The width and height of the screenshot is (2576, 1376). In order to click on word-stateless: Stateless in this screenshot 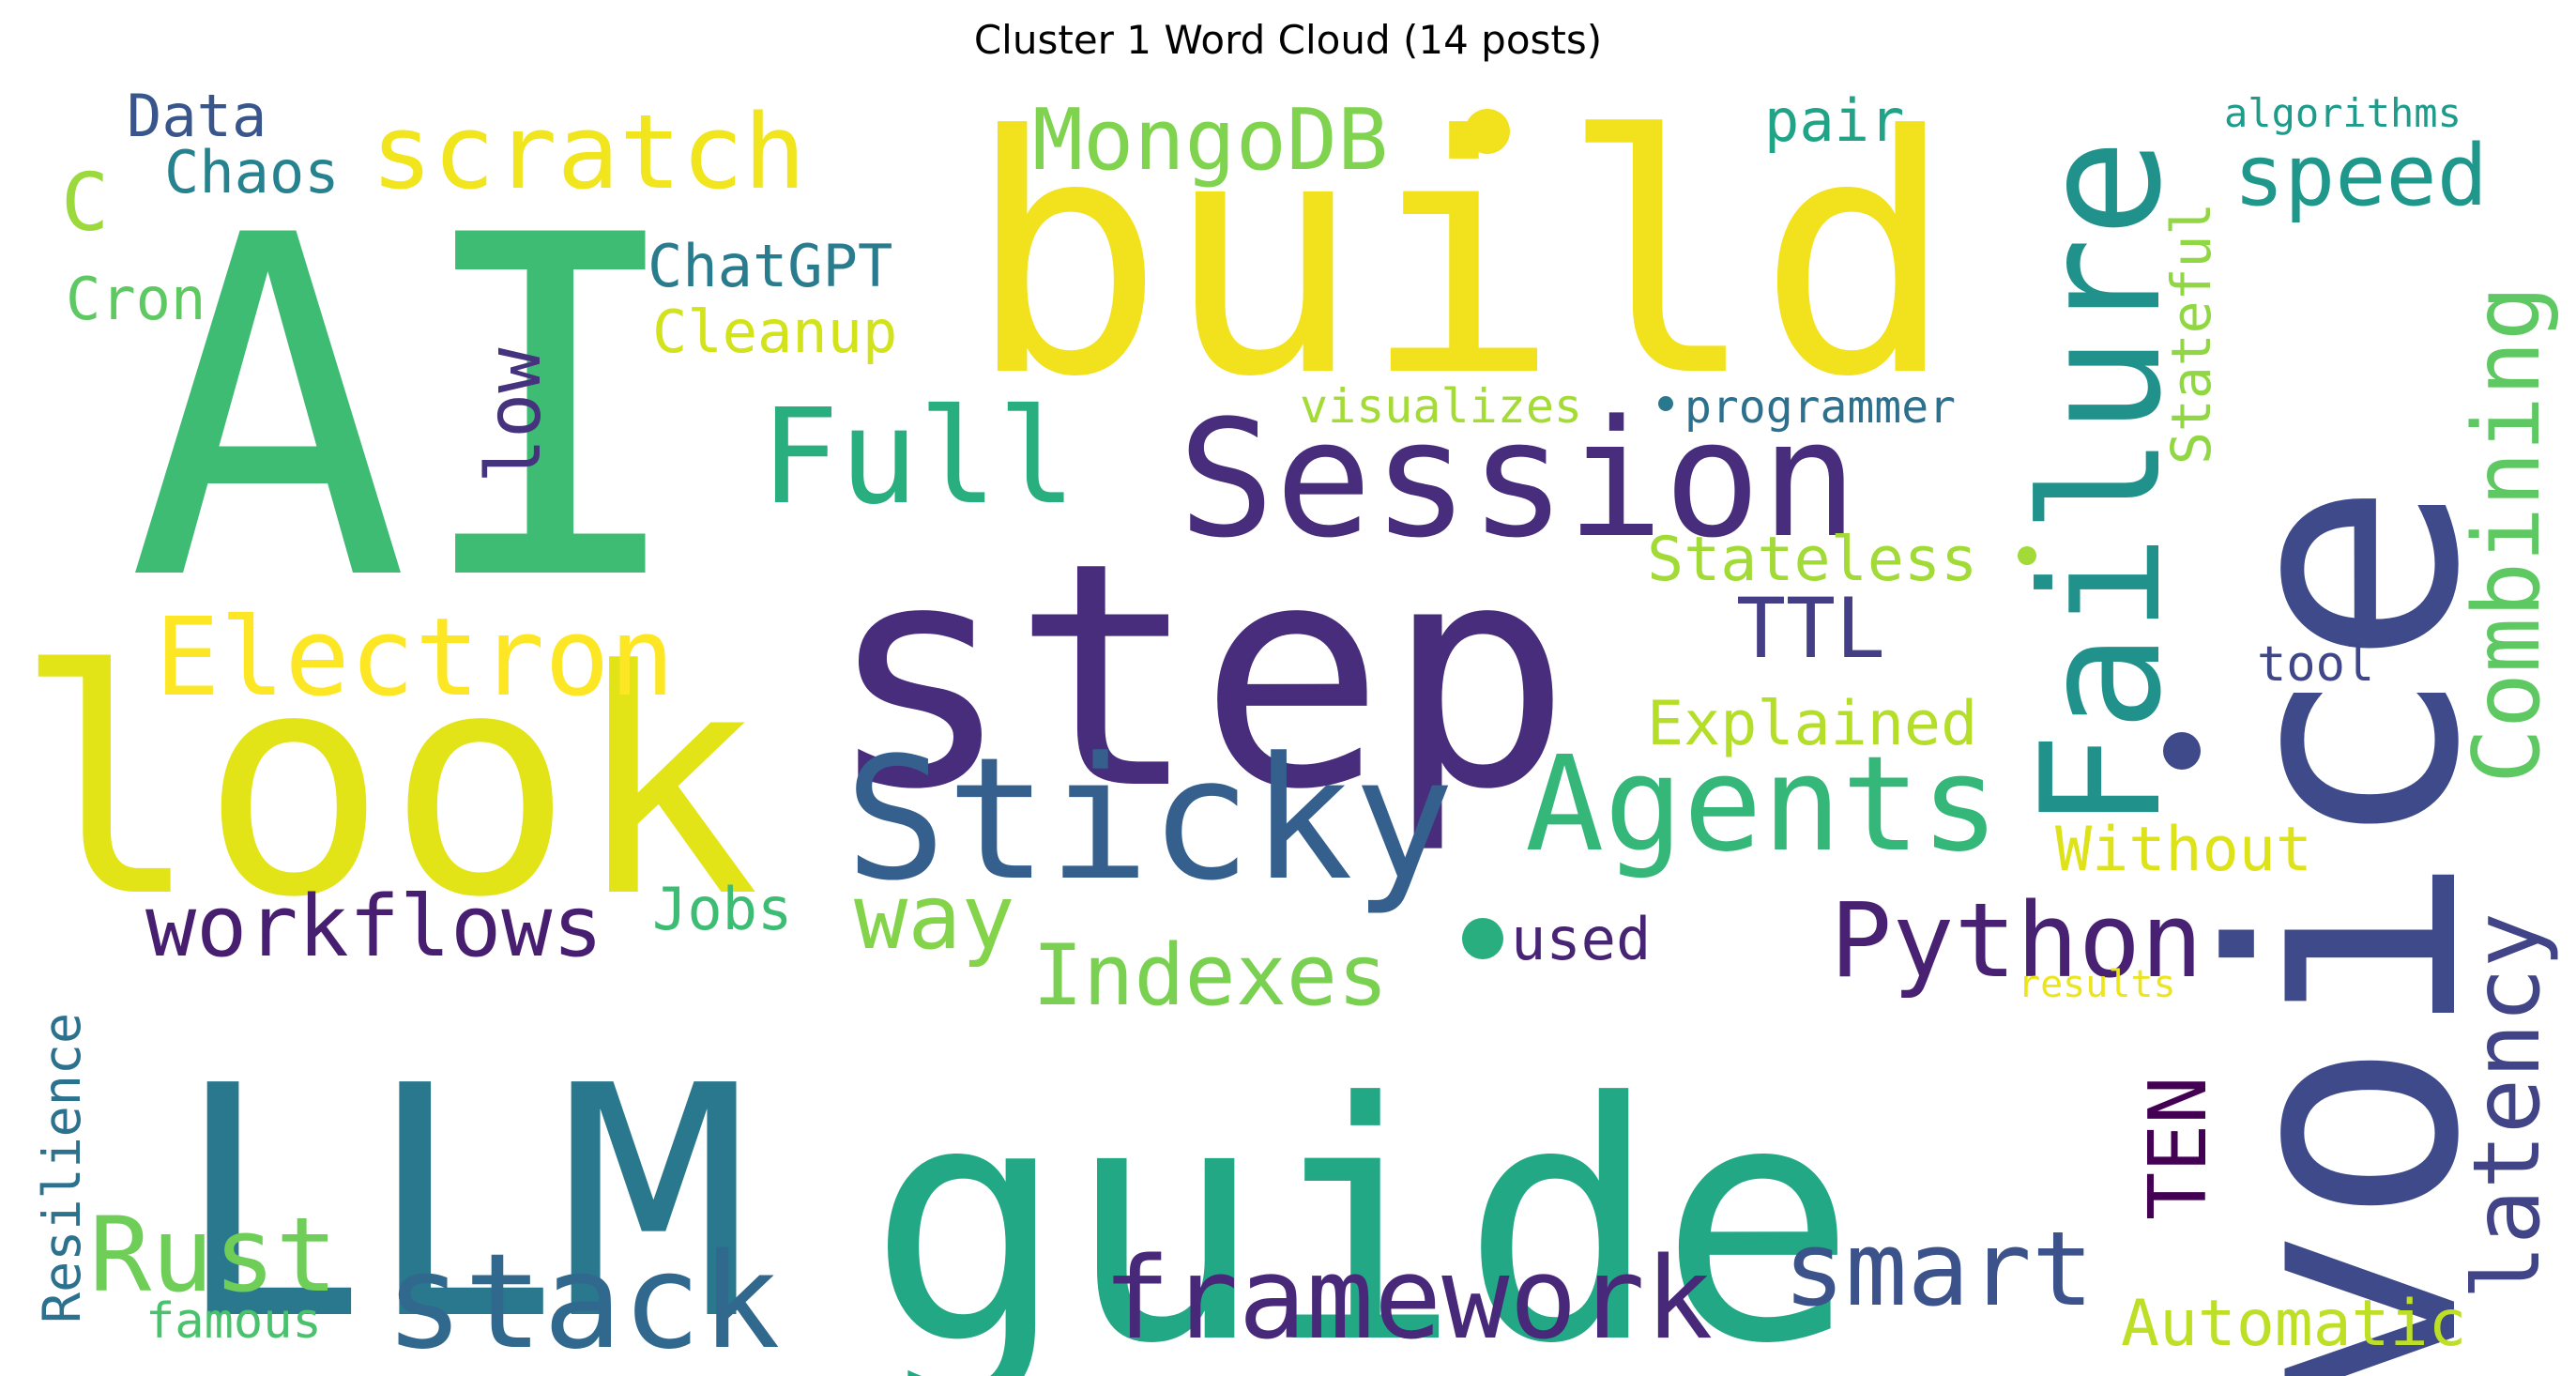, I will do `click(1812, 560)`.